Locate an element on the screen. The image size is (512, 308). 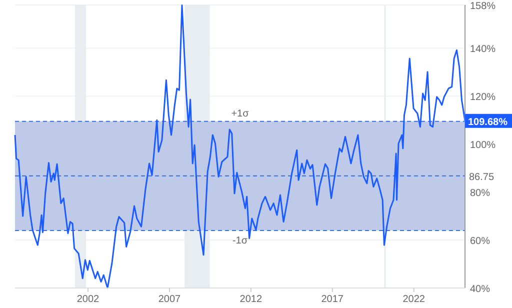
y-tick-label: 140% is located at coordinates (483, 50).